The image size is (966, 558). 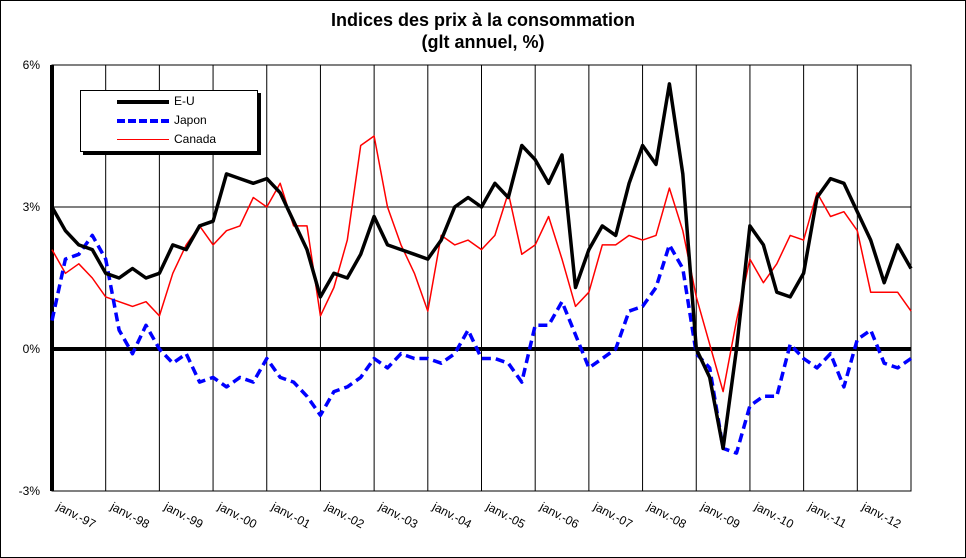 I want to click on legend-label-japon: Japon, so click(x=190, y=120).